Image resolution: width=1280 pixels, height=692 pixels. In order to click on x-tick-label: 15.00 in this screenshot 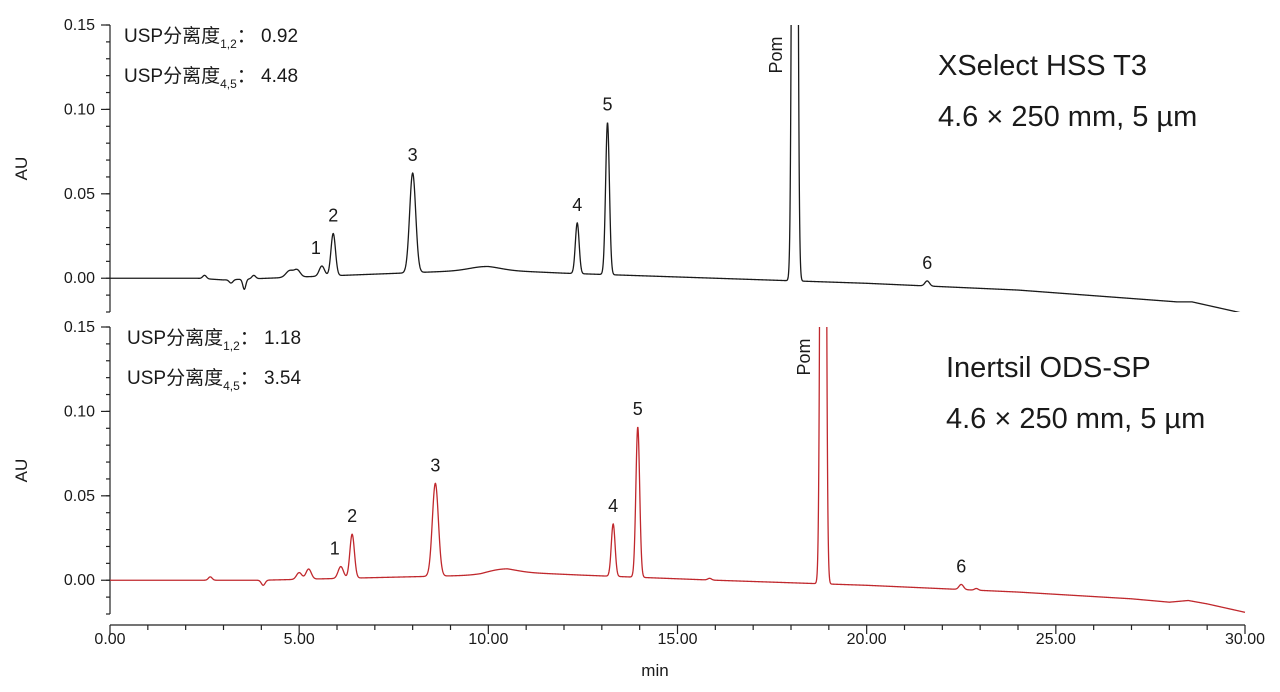, I will do `click(677, 639)`.